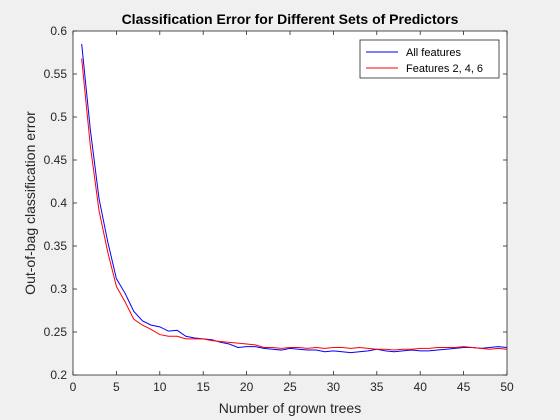  What do you see at coordinates (56, 246) in the screenshot?
I see `y-tick-label: 0.35` at bounding box center [56, 246].